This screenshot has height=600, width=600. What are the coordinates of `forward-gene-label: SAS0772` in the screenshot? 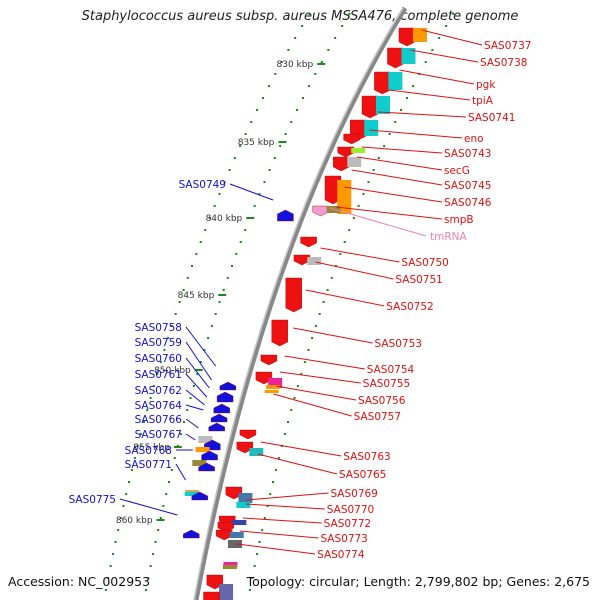 It's located at (347, 524).